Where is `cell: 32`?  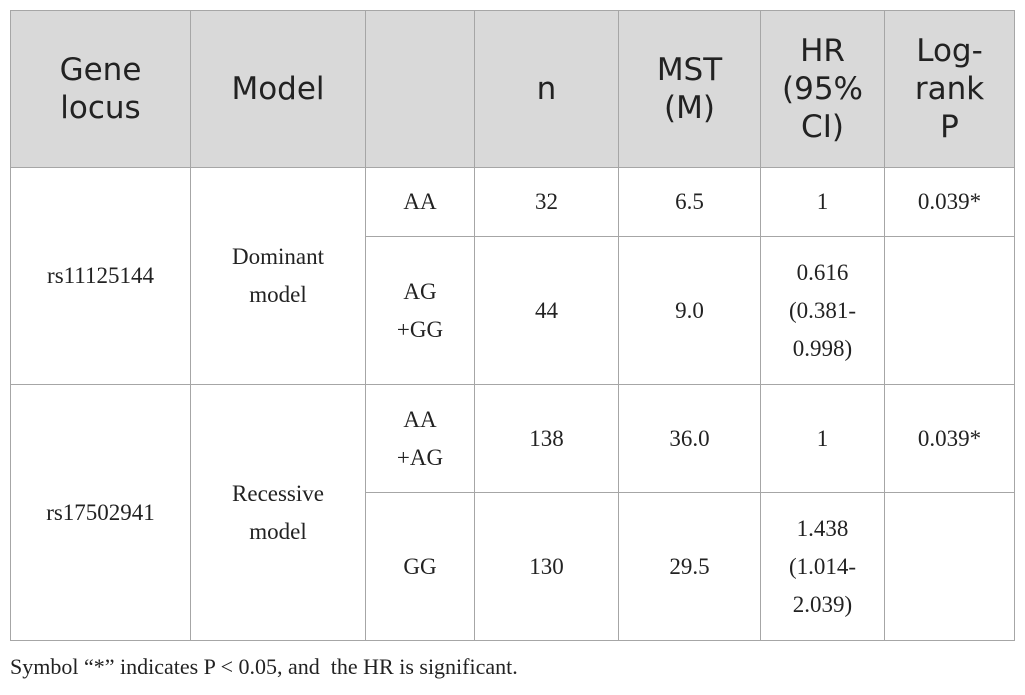 cell: 32 is located at coordinates (546, 202).